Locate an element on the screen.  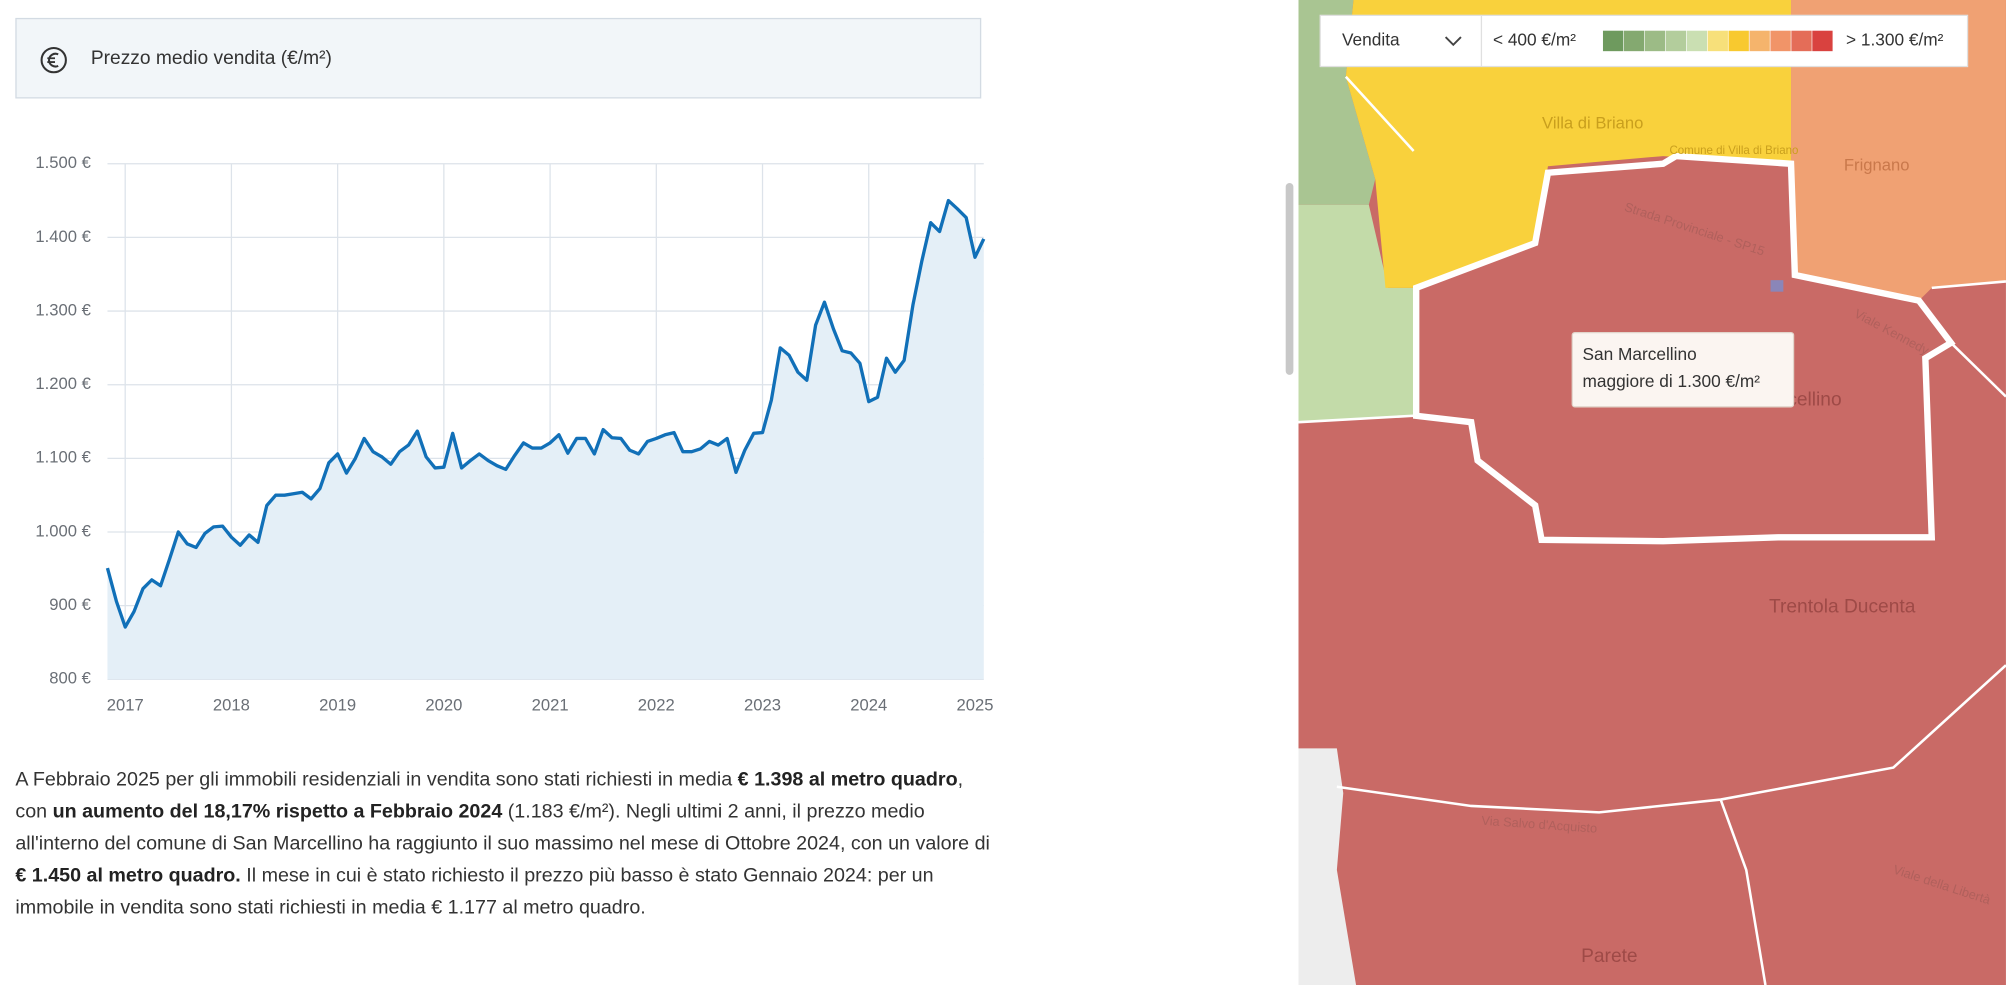
legend-max: > 1.300 €/m² is located at coordinates (1895, 40).